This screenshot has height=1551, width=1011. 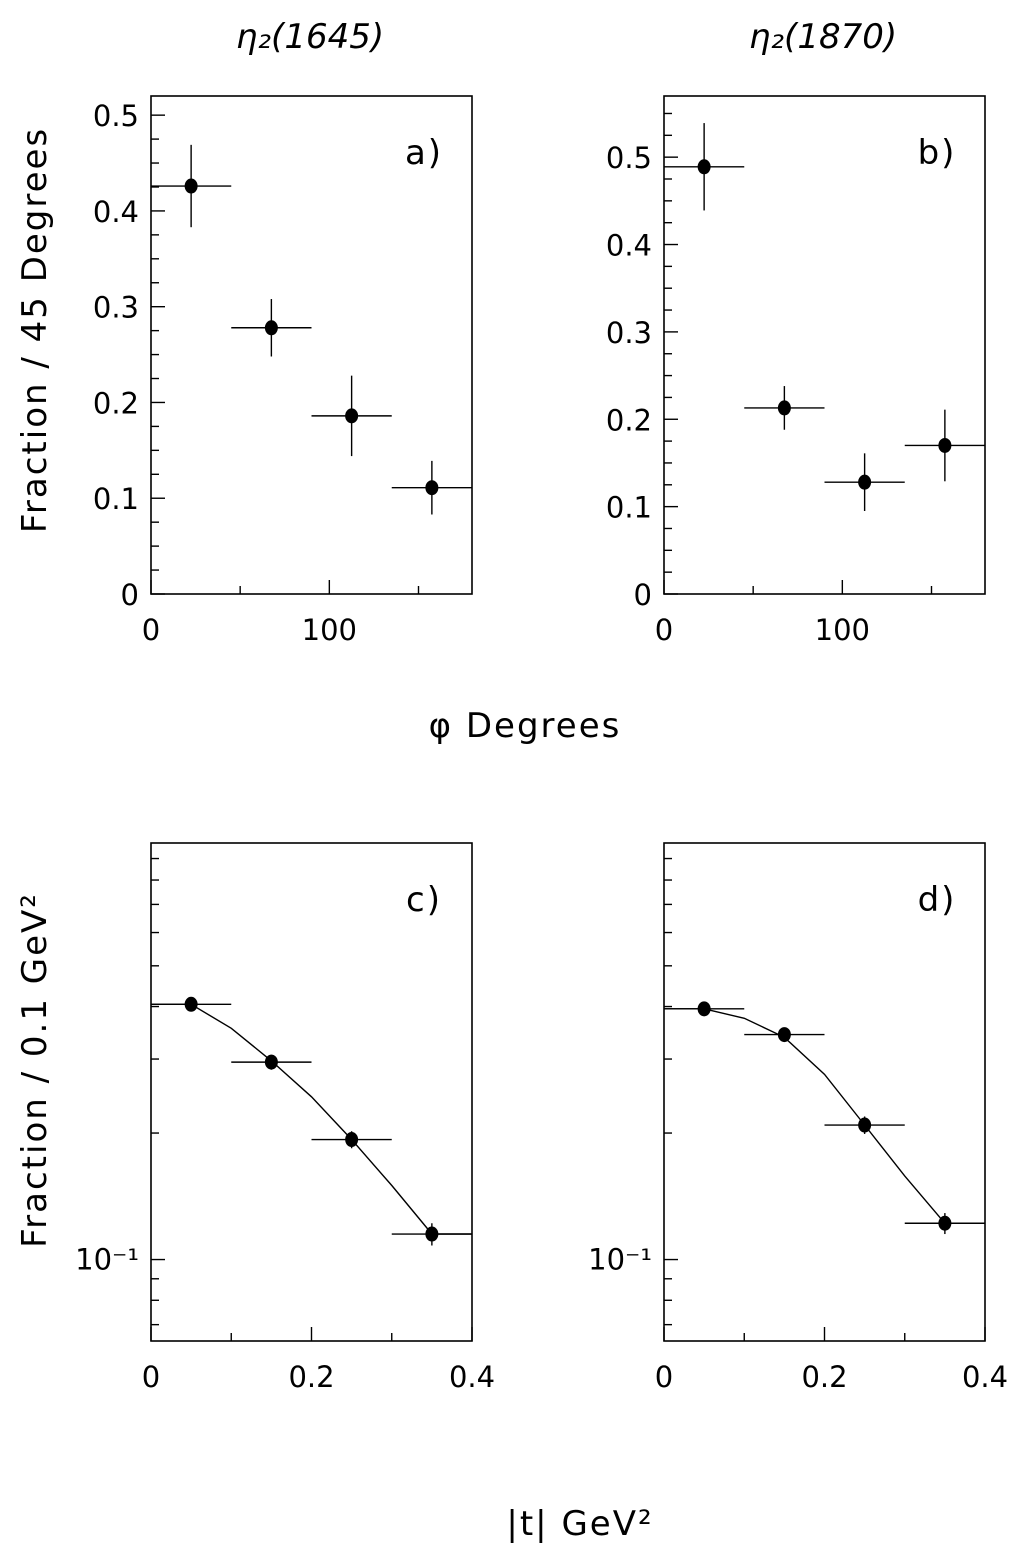 I want to click on title-left: η₂(1645), so click(x=310, y=37).